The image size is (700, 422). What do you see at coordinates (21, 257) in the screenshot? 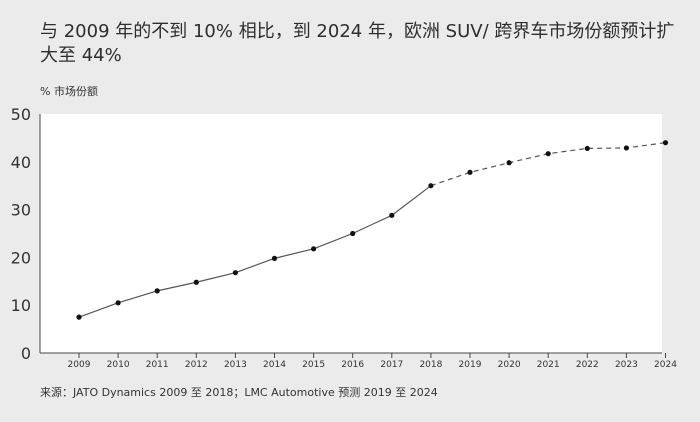
I see `y-tick-label: 20` at bounding box center [21, 257].